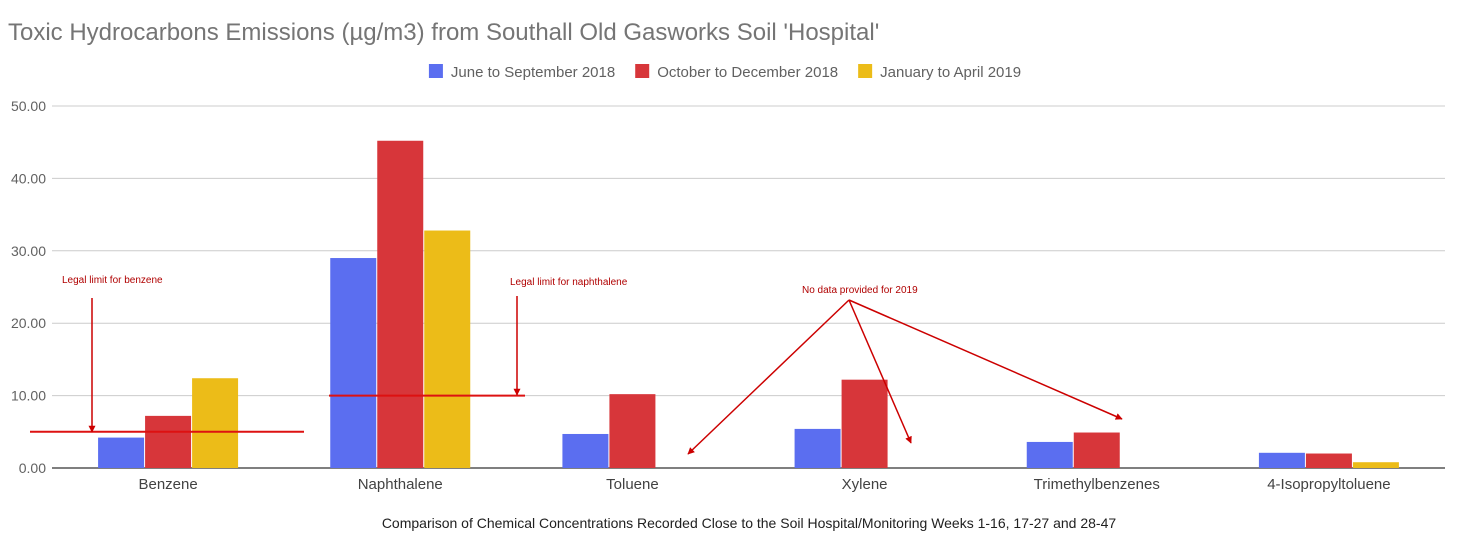 The width and height of the screenshot is (1457, 544). I want to click on y-tick-label: 40.00, so click(28, 178).